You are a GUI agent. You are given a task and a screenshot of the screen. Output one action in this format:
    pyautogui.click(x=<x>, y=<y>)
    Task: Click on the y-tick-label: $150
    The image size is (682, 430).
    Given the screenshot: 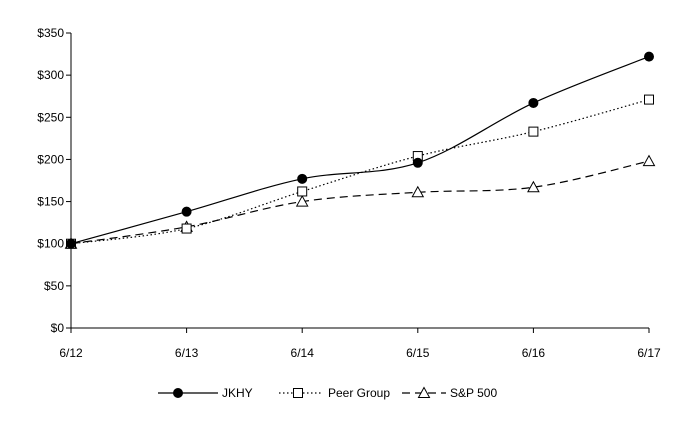 What is the action you would take?
    pyautogui.click(x=50, y=202)
    